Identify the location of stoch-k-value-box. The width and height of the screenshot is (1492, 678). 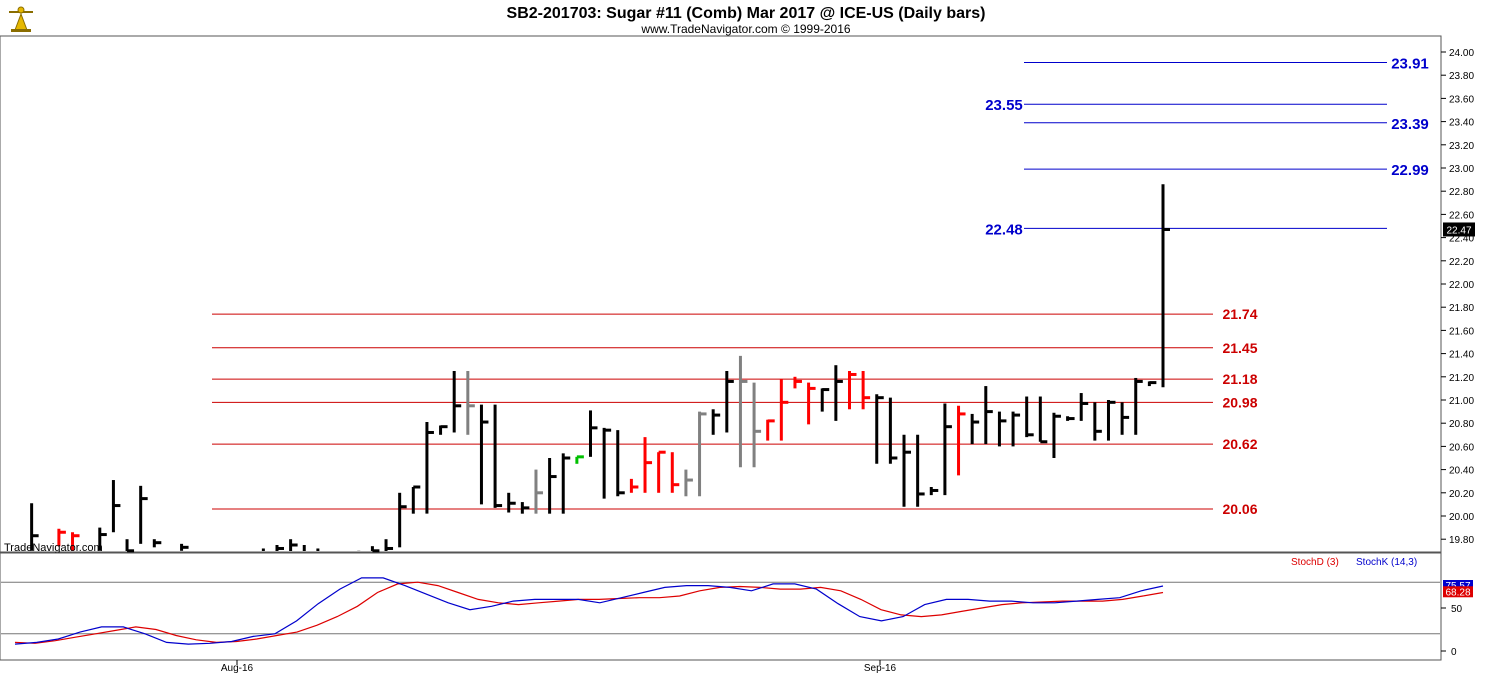
(1458, 586).